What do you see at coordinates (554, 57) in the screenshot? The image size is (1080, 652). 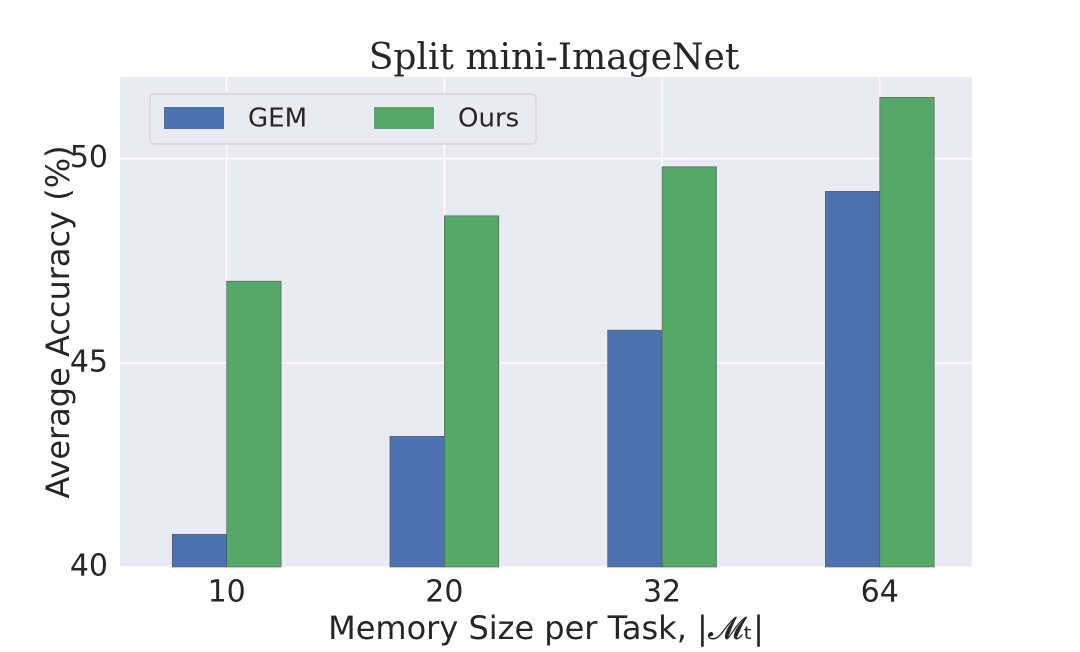 I see `chart-title: Split mini-ImageNet` at bounding box center [554, 57].